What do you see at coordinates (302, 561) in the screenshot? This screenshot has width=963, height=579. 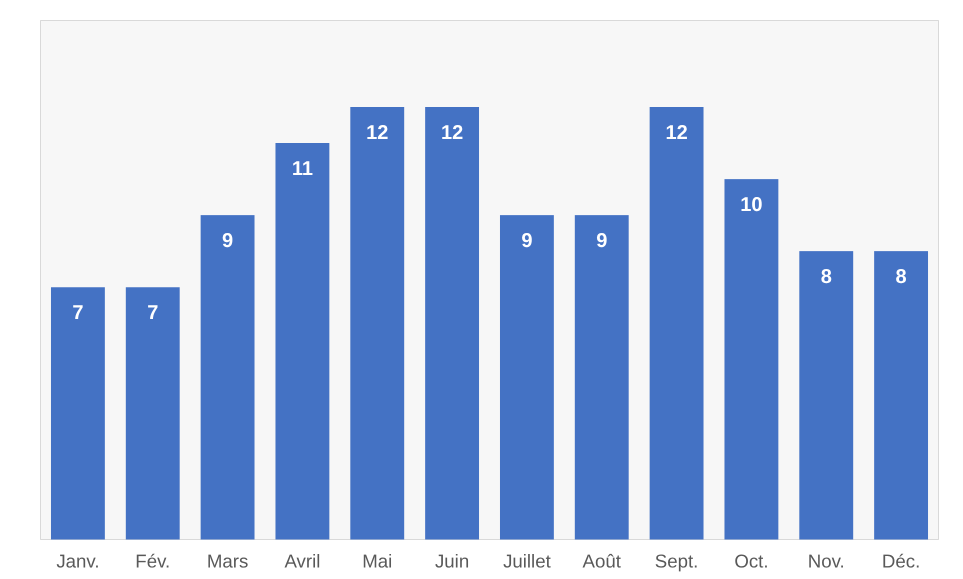 I see `x-tick-label: Avril` at bounding box center [302, 561].